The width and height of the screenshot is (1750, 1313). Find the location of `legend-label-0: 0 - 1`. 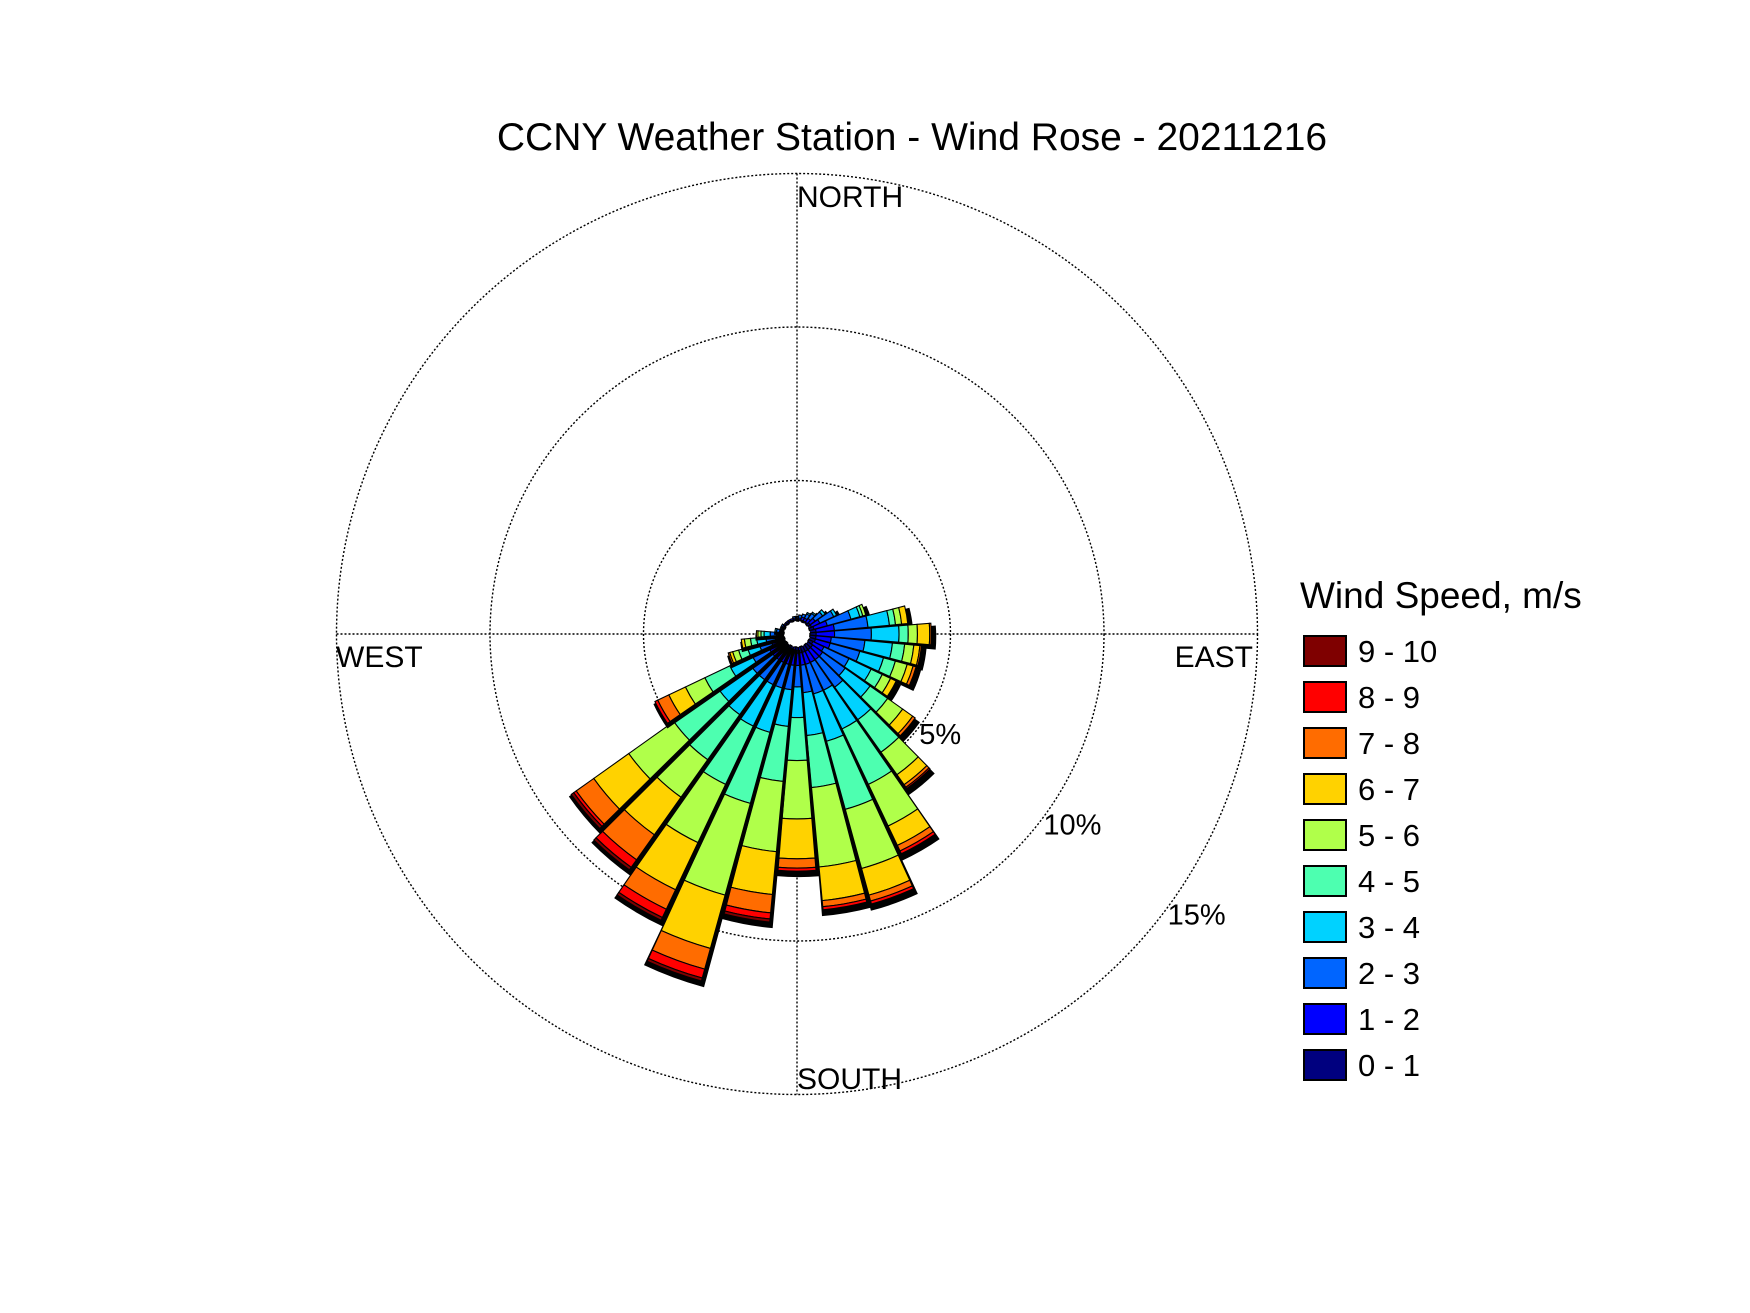

legend-label-0: 0 - 1 is located at coordinates (1389, 1065).